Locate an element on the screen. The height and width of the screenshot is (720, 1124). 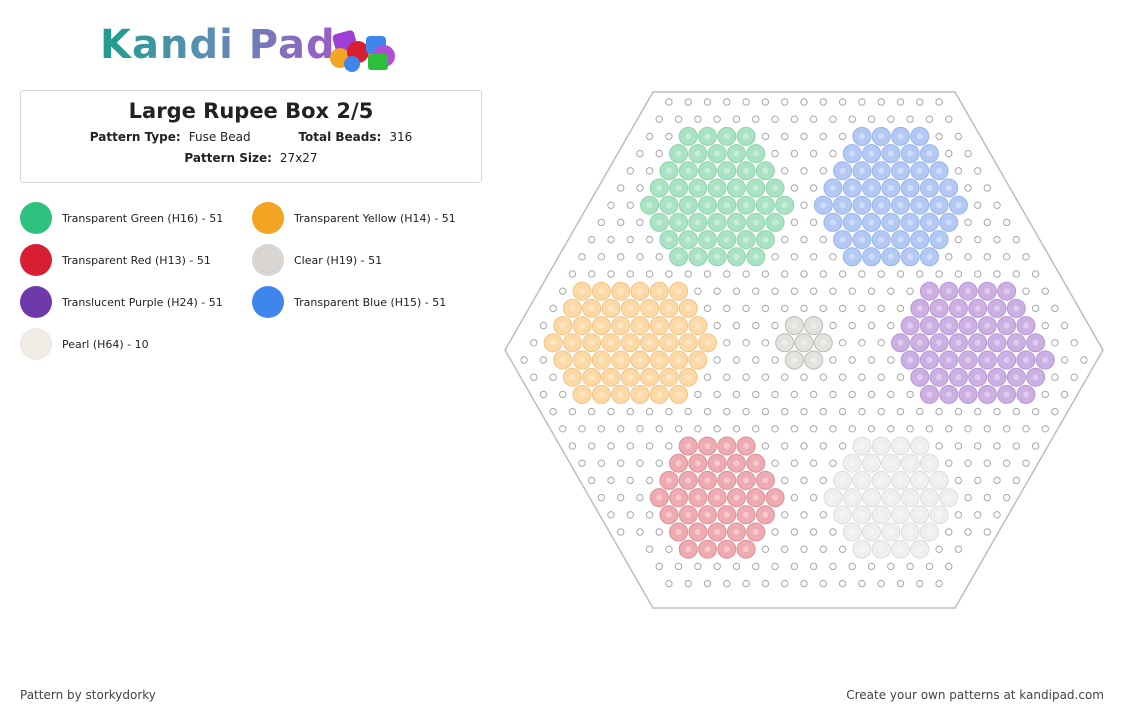
legend-item: Clear (H19) - 51 is located at coordinates (317, 260).